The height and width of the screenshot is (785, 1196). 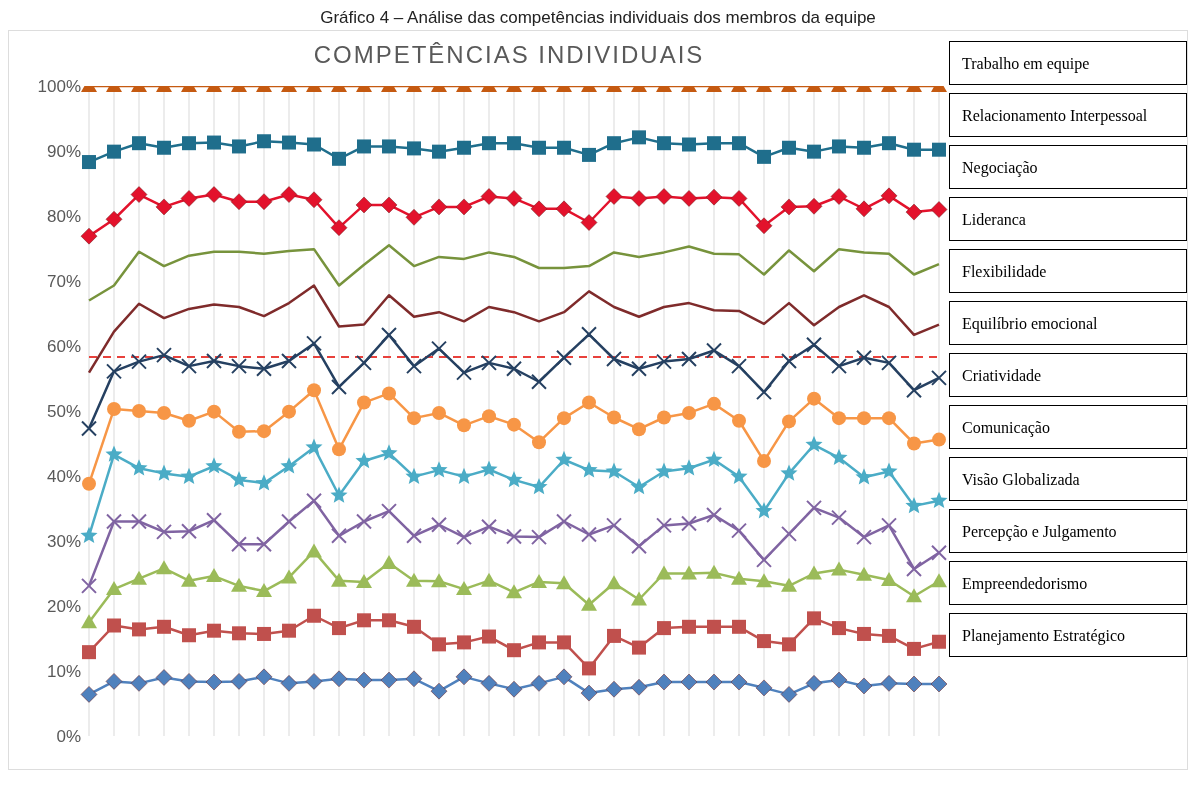 I want to click on y-tick-label: 100%, so click(x=59, y=87).